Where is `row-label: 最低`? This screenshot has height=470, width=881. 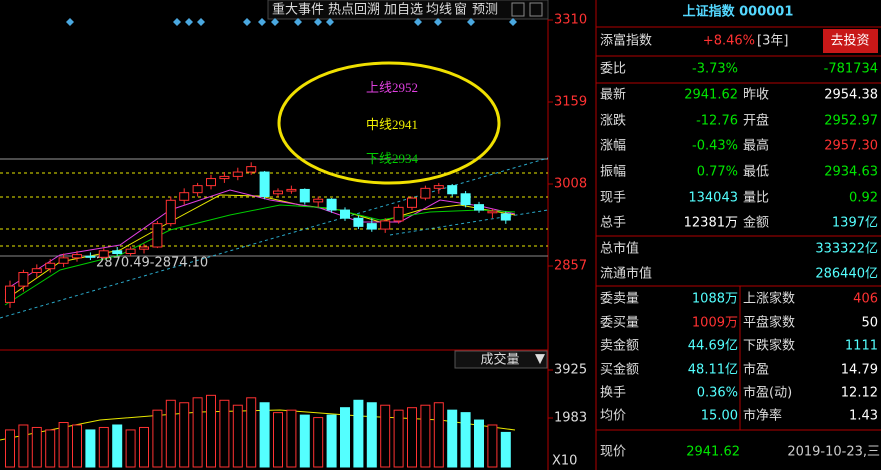
row-label: 最低 is located at coordinates (756, 172).